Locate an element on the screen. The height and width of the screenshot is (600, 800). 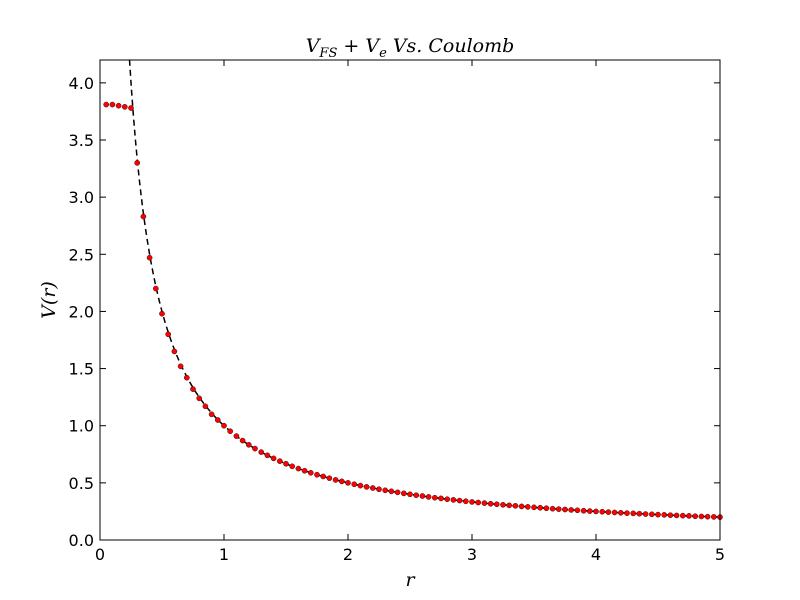
title-v1: V is located at coordinates (314, 46).